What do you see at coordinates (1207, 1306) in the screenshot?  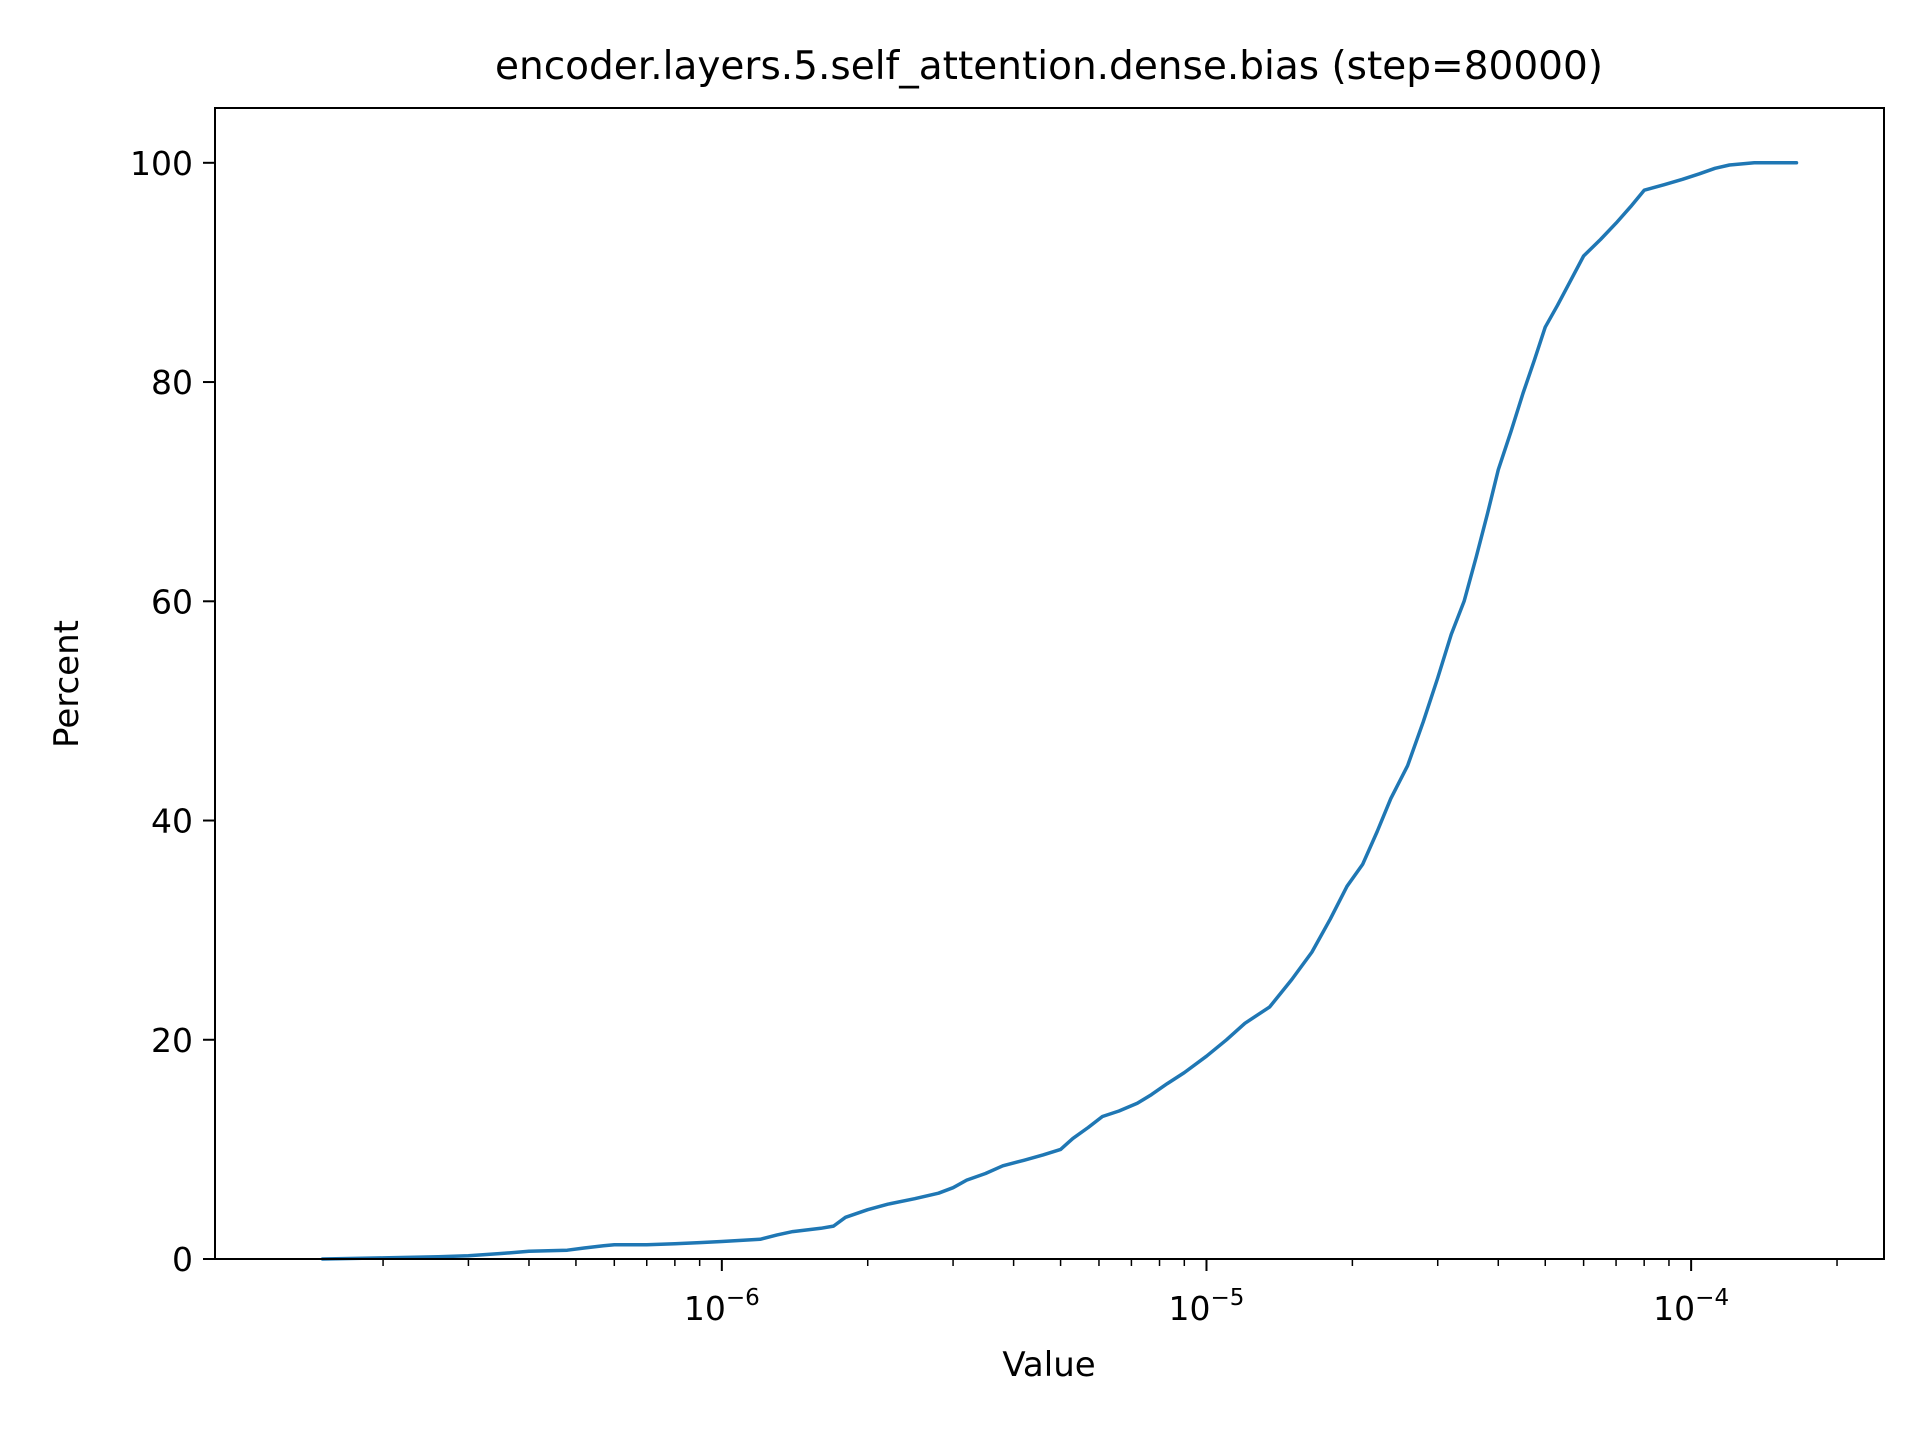 I see `x-tick-label: 10⁻⁵` at bounding box center [1207, 1306].